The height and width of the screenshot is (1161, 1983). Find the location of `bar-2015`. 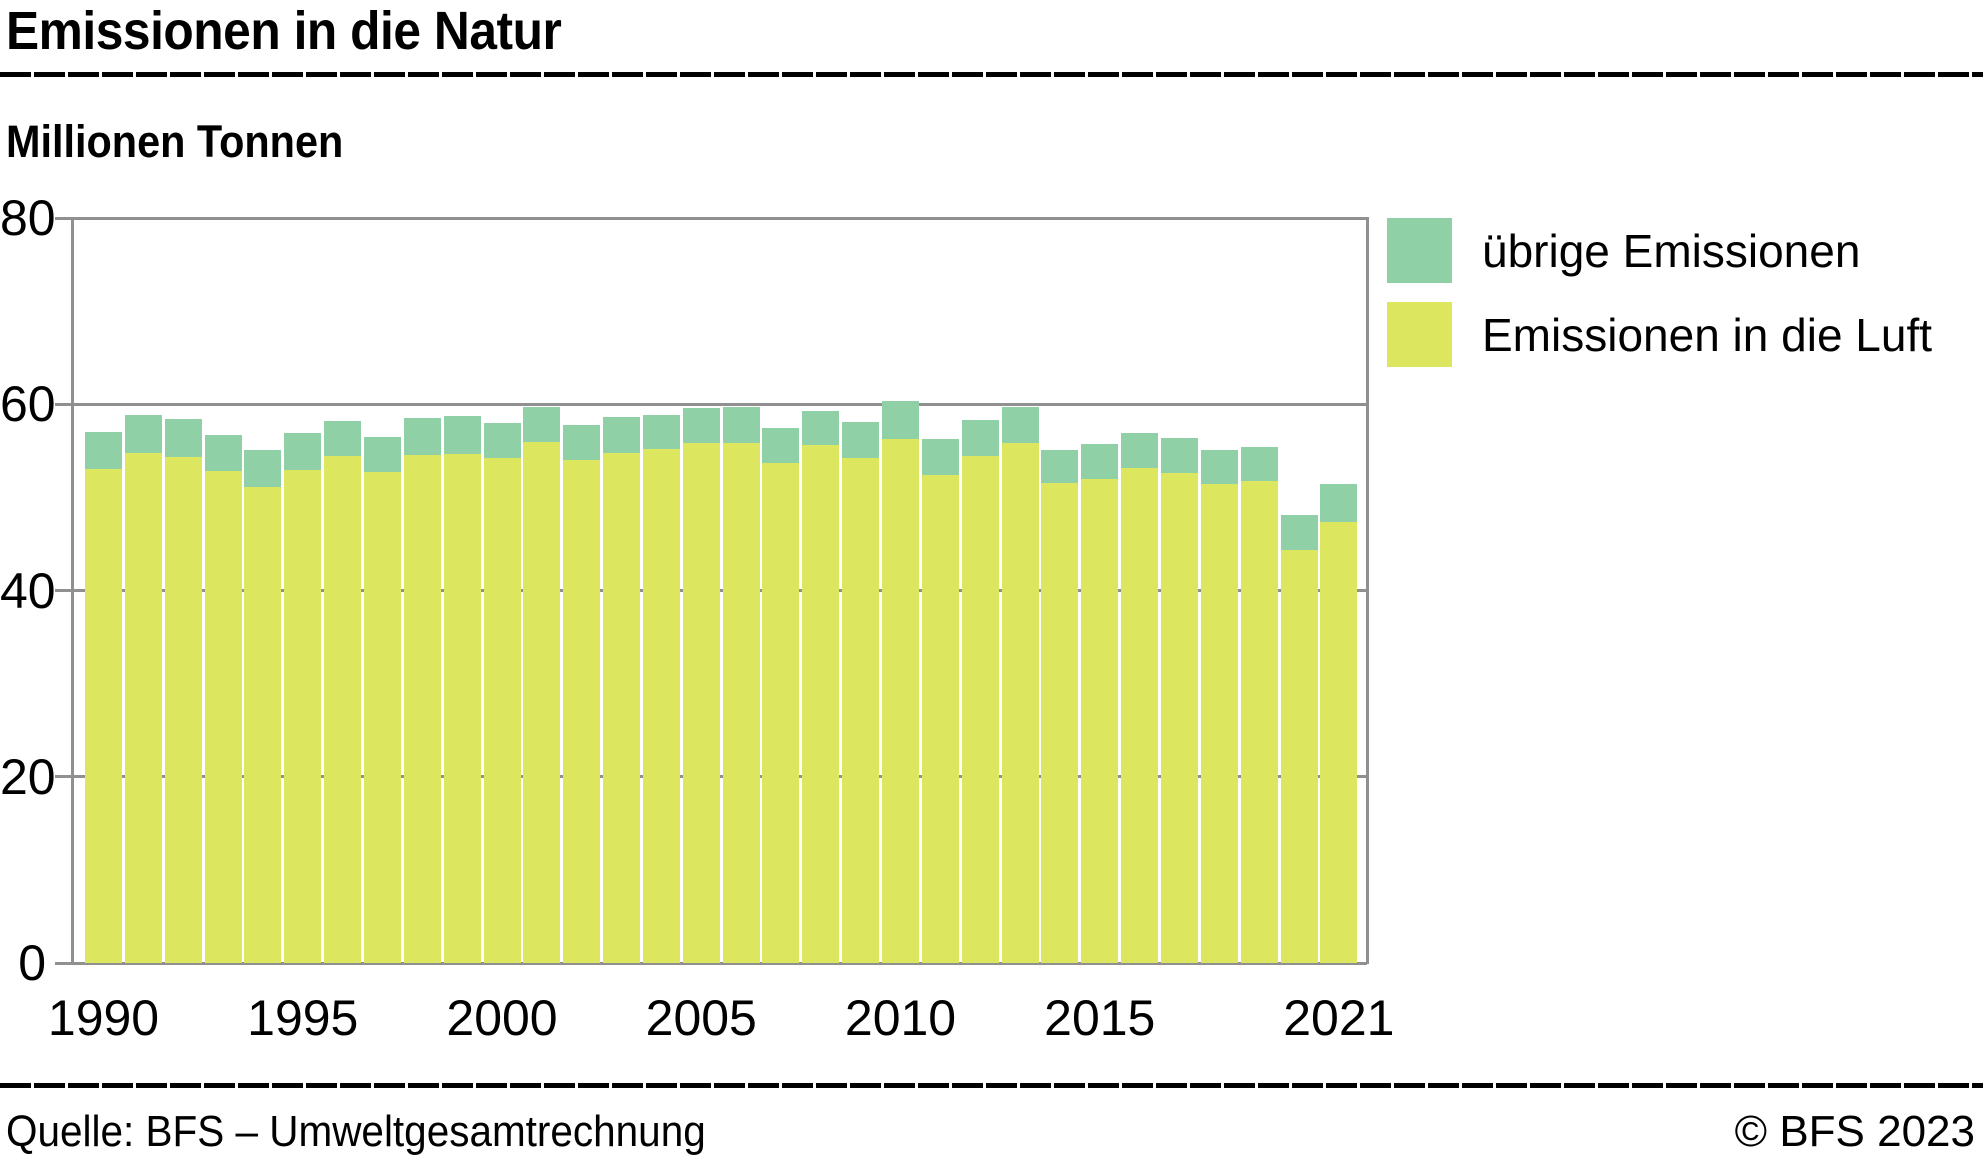

bar-2015 is located at coordinates (1100, 703).